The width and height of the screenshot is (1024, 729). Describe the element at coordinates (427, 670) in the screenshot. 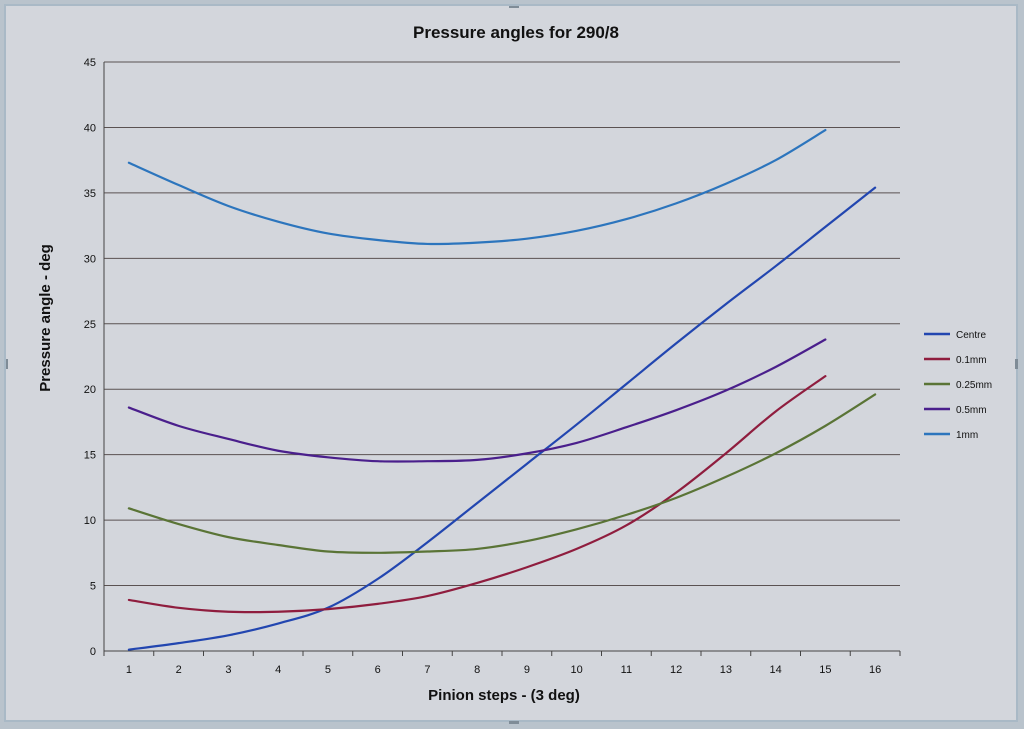

I see `x-tick-label: 7` at that location.